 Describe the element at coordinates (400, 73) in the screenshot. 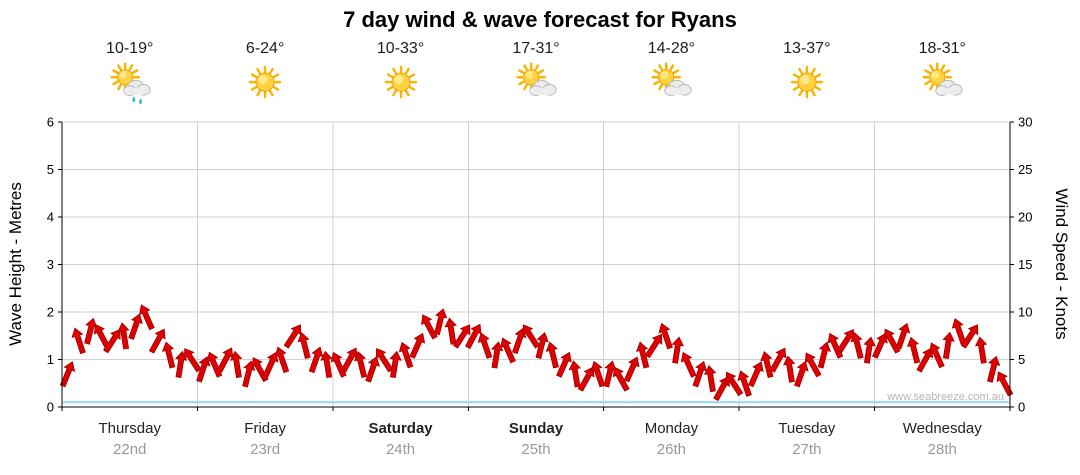

I see `day-header: 10-33°` at that location.